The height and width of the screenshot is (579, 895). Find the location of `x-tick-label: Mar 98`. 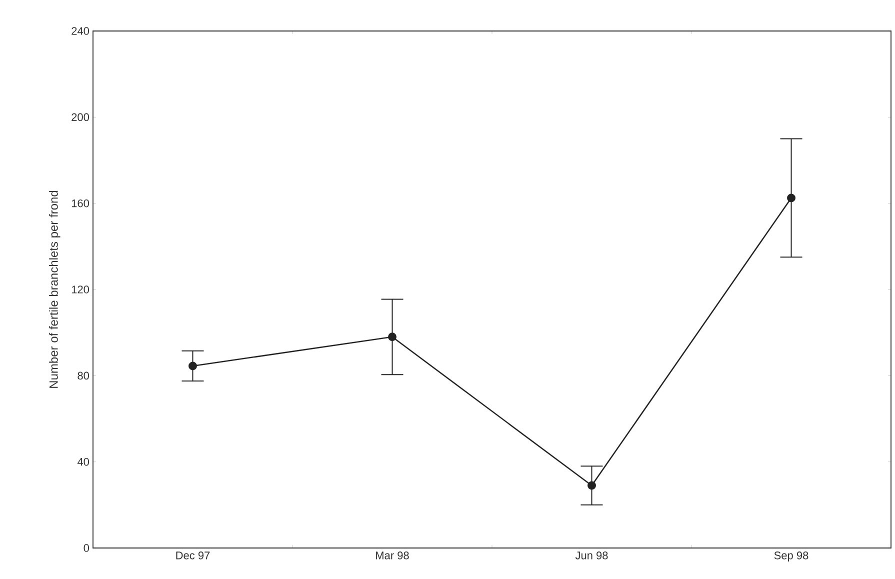

x-tick-label: Mar 98 is located at coordinates (392, 556).